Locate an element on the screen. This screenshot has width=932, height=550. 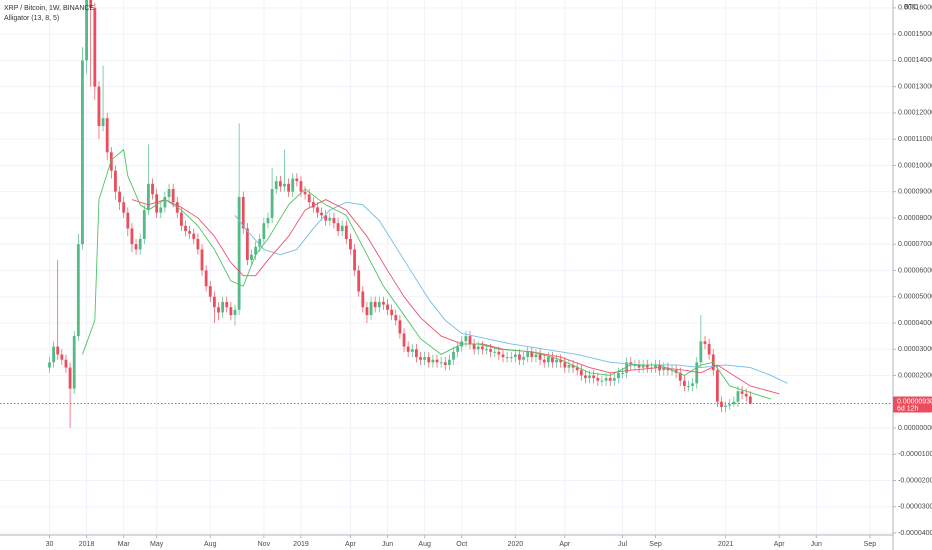
chart-title: XRP / Bitcoin, 1W, BINANCE is located at coordinates (49, 8).